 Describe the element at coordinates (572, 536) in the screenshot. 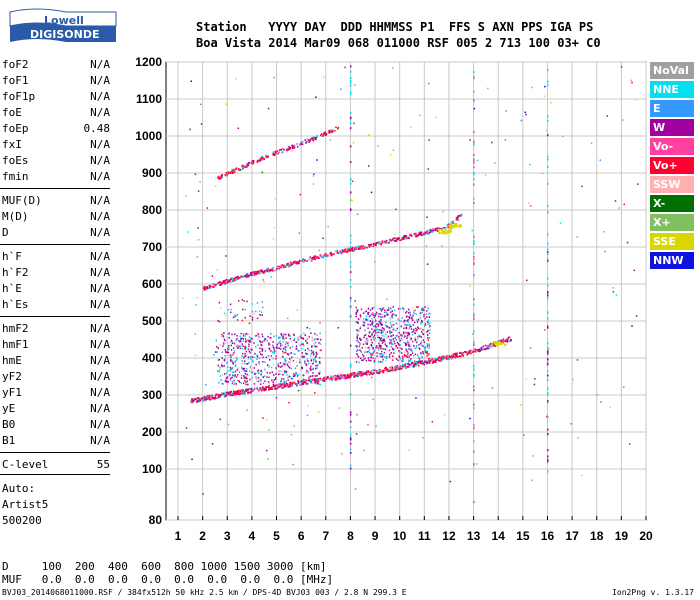

I see `x-tick-label: 17` at that location.